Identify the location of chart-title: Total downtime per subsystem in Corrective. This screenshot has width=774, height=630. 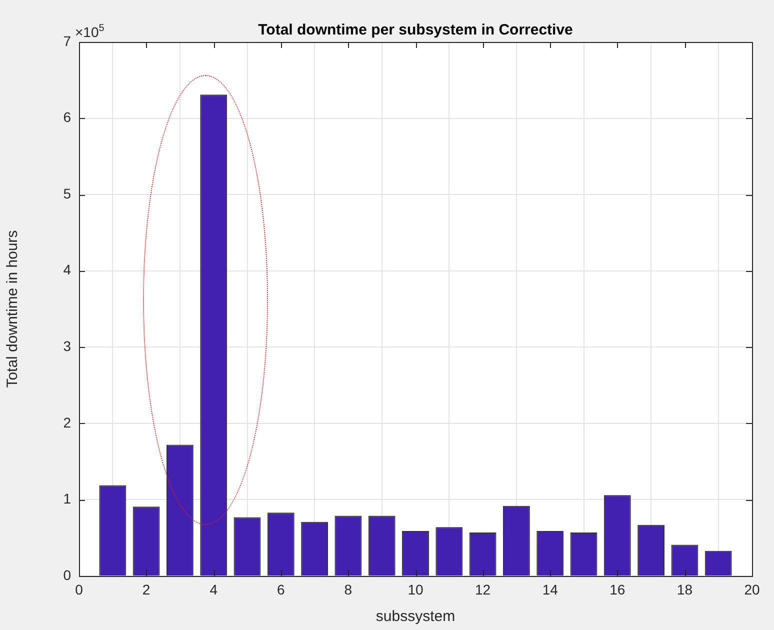
(415, 30).